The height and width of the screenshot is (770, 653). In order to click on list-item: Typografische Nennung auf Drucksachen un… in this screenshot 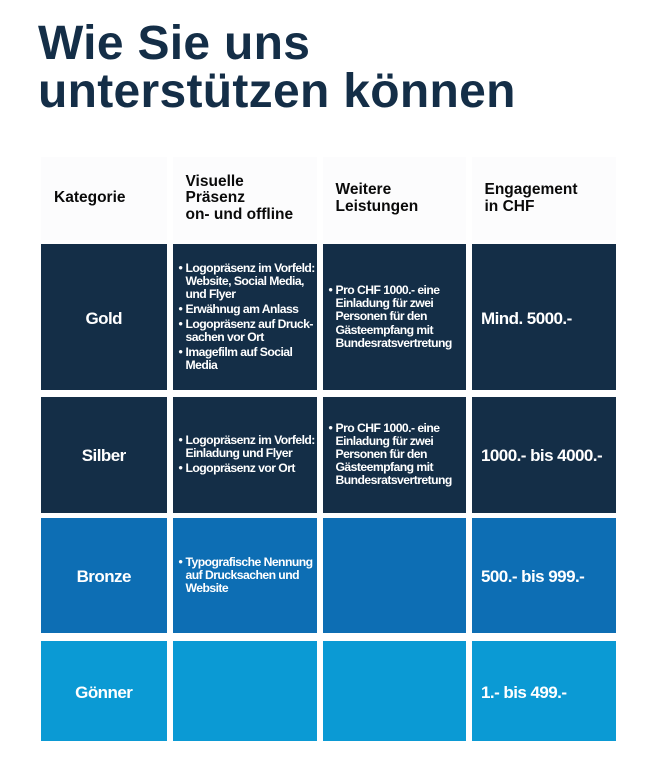, I will do `click(248, 575)`.